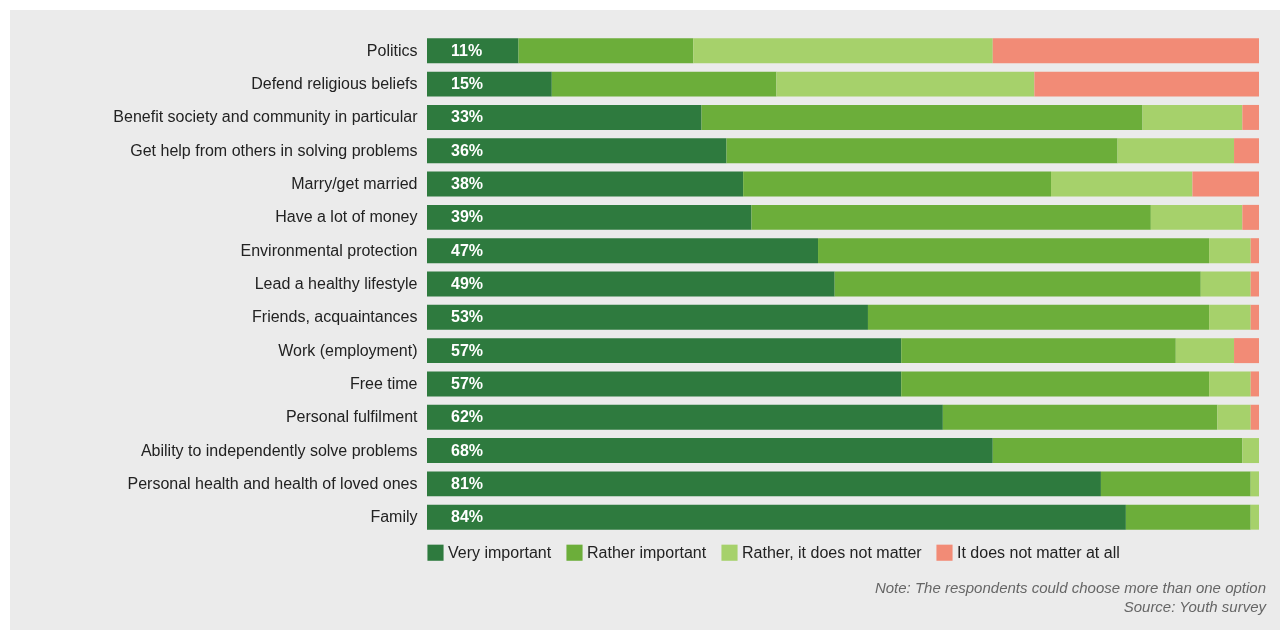 Image resolution: width=1284 pixels, height=633 pixels. I want to click on y-tick-label: Personal health and health of loved ones, so click(272, 483).